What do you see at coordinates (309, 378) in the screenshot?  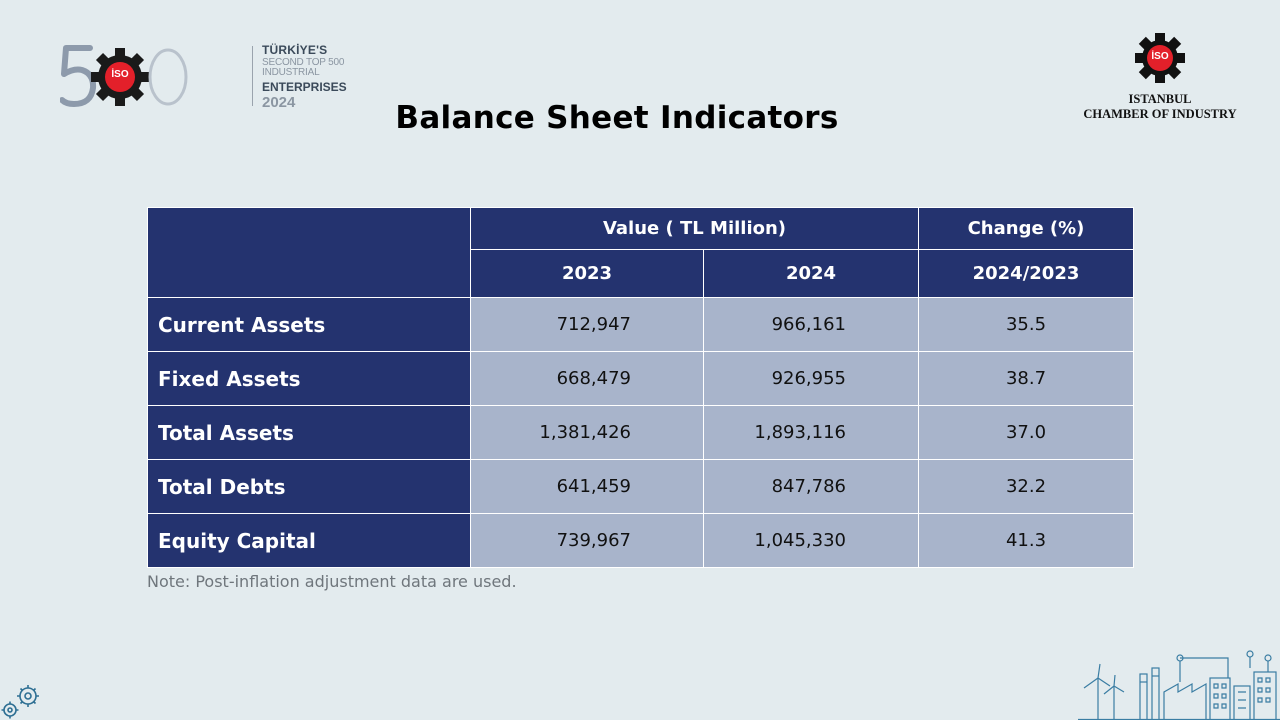 I see `row-label: Fixed Assets` at bounding box center [309, 378].